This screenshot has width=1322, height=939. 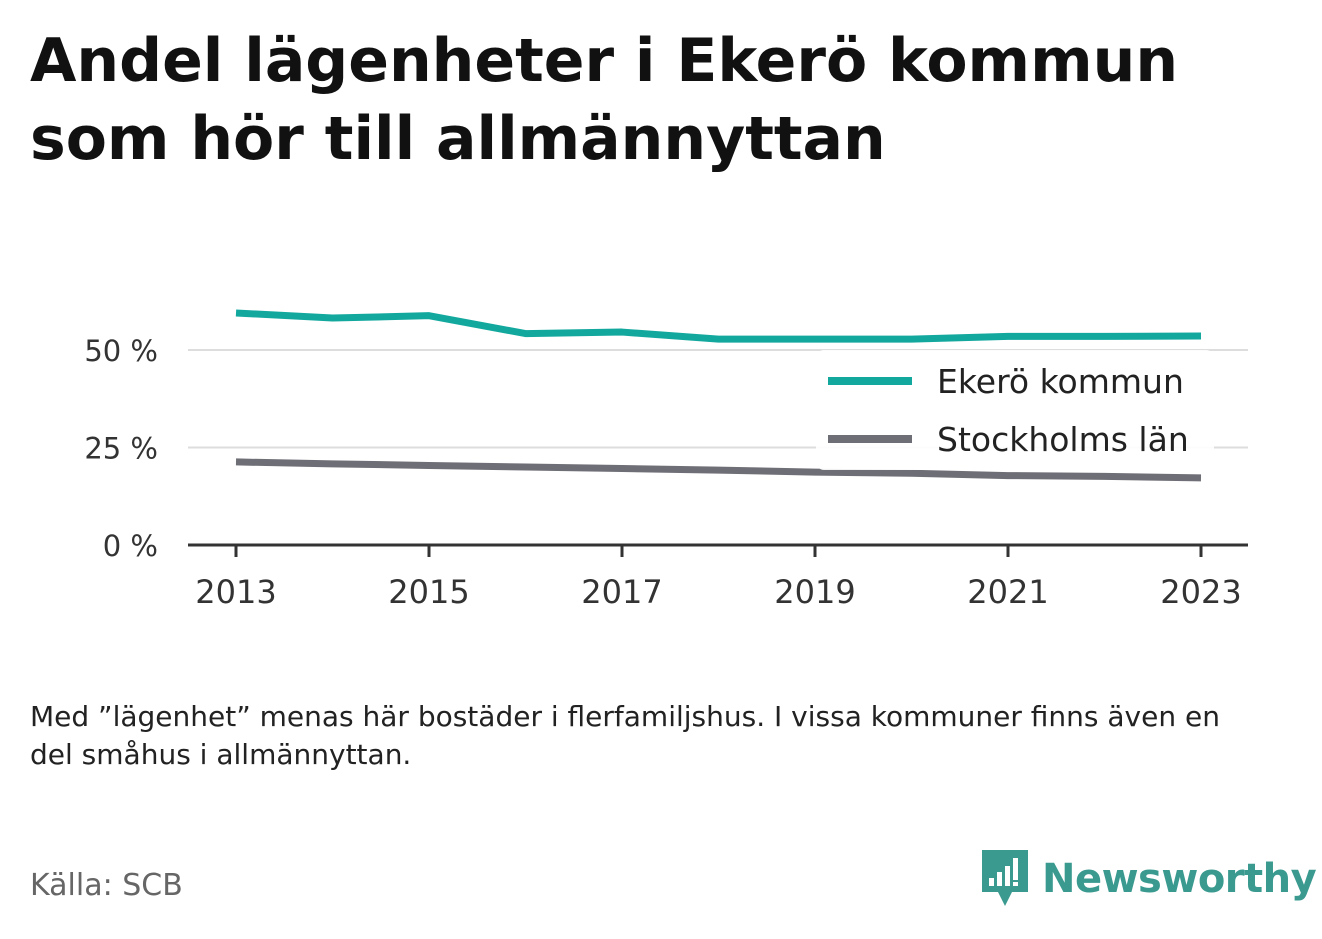 What do you see at coordinates (1179, 879) in the screenshot?
I see `brand-name: Newsworthy` at bounding box center [1179, 879].